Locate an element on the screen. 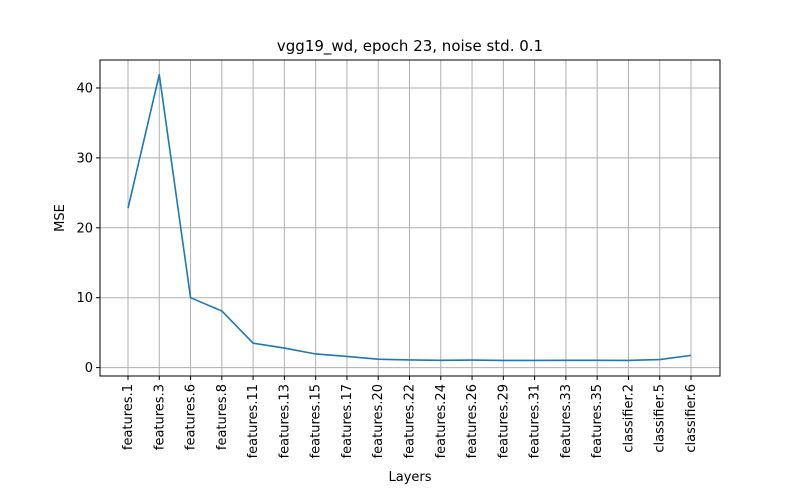  x-tick-label: features.33 is located at coordinates (566, 421).